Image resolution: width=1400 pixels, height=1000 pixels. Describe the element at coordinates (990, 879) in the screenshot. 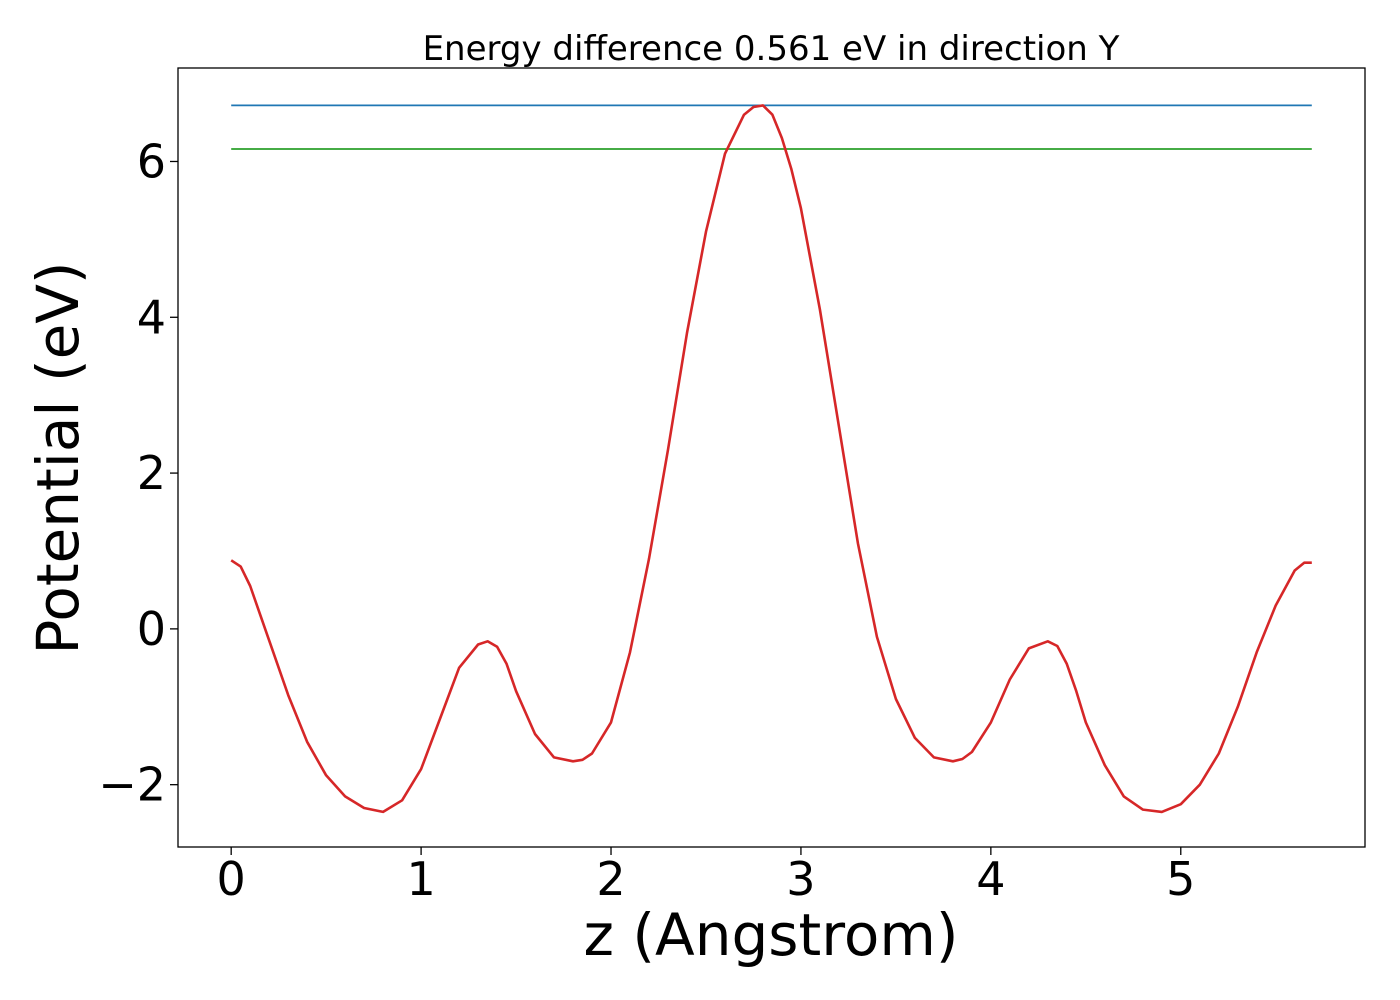

I see `x-tick-label: 4` at that location.